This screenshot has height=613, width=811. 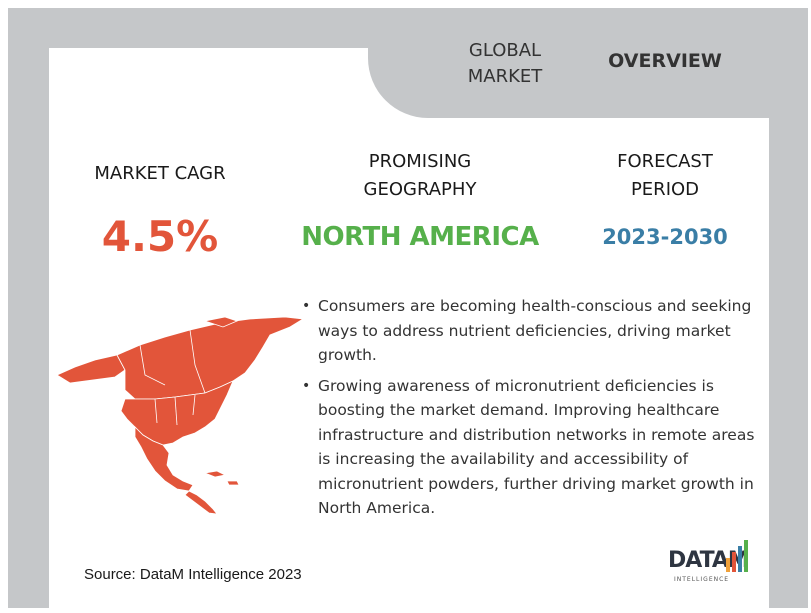 I want to click on overview-heading: OVERVIEW, so click(x=665, y=61).